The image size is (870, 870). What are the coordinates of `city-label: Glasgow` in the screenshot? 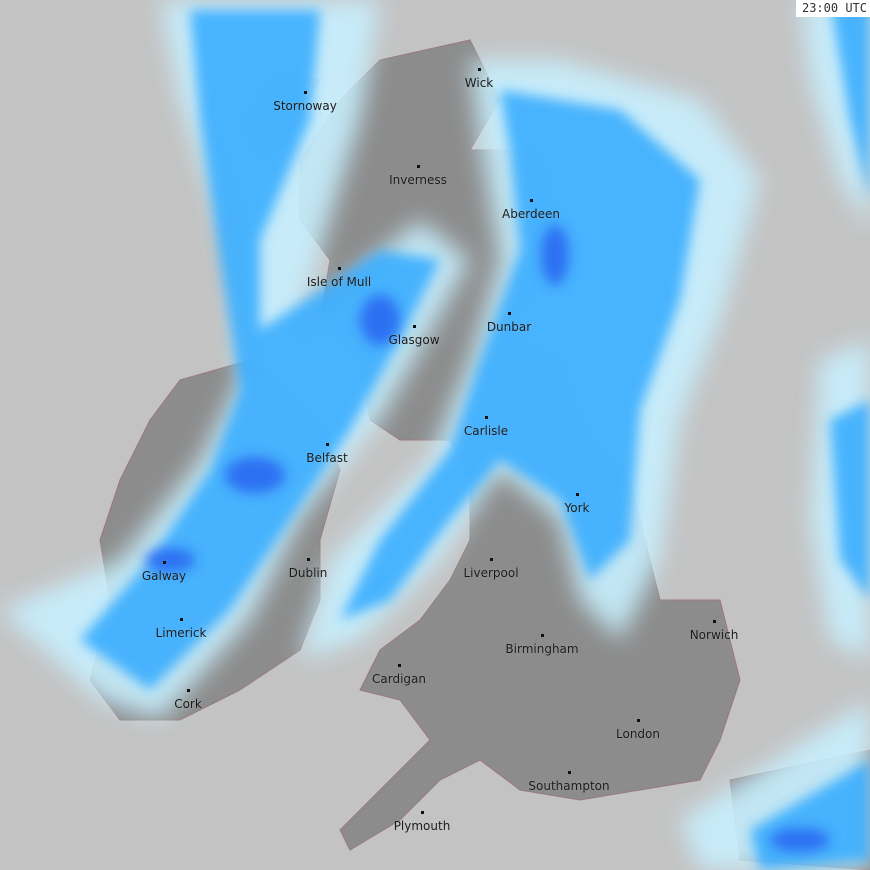 It's located at (414, 340).